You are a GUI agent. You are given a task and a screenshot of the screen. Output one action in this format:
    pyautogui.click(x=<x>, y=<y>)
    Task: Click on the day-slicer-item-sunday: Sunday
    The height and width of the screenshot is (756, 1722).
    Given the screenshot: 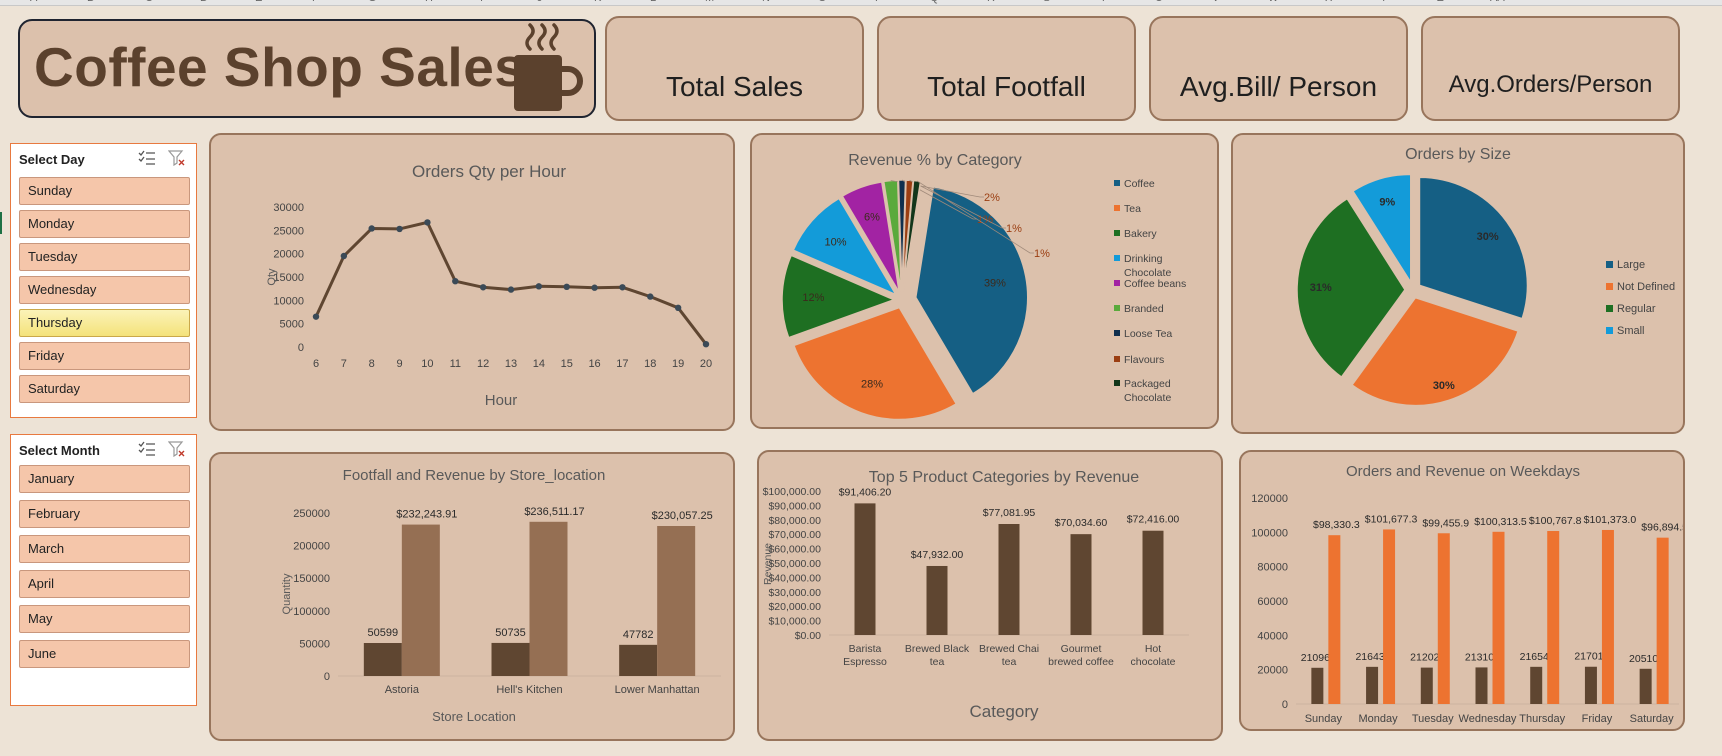 What is the action you would take?
    pyautogui.click(x=104, y=191)
    